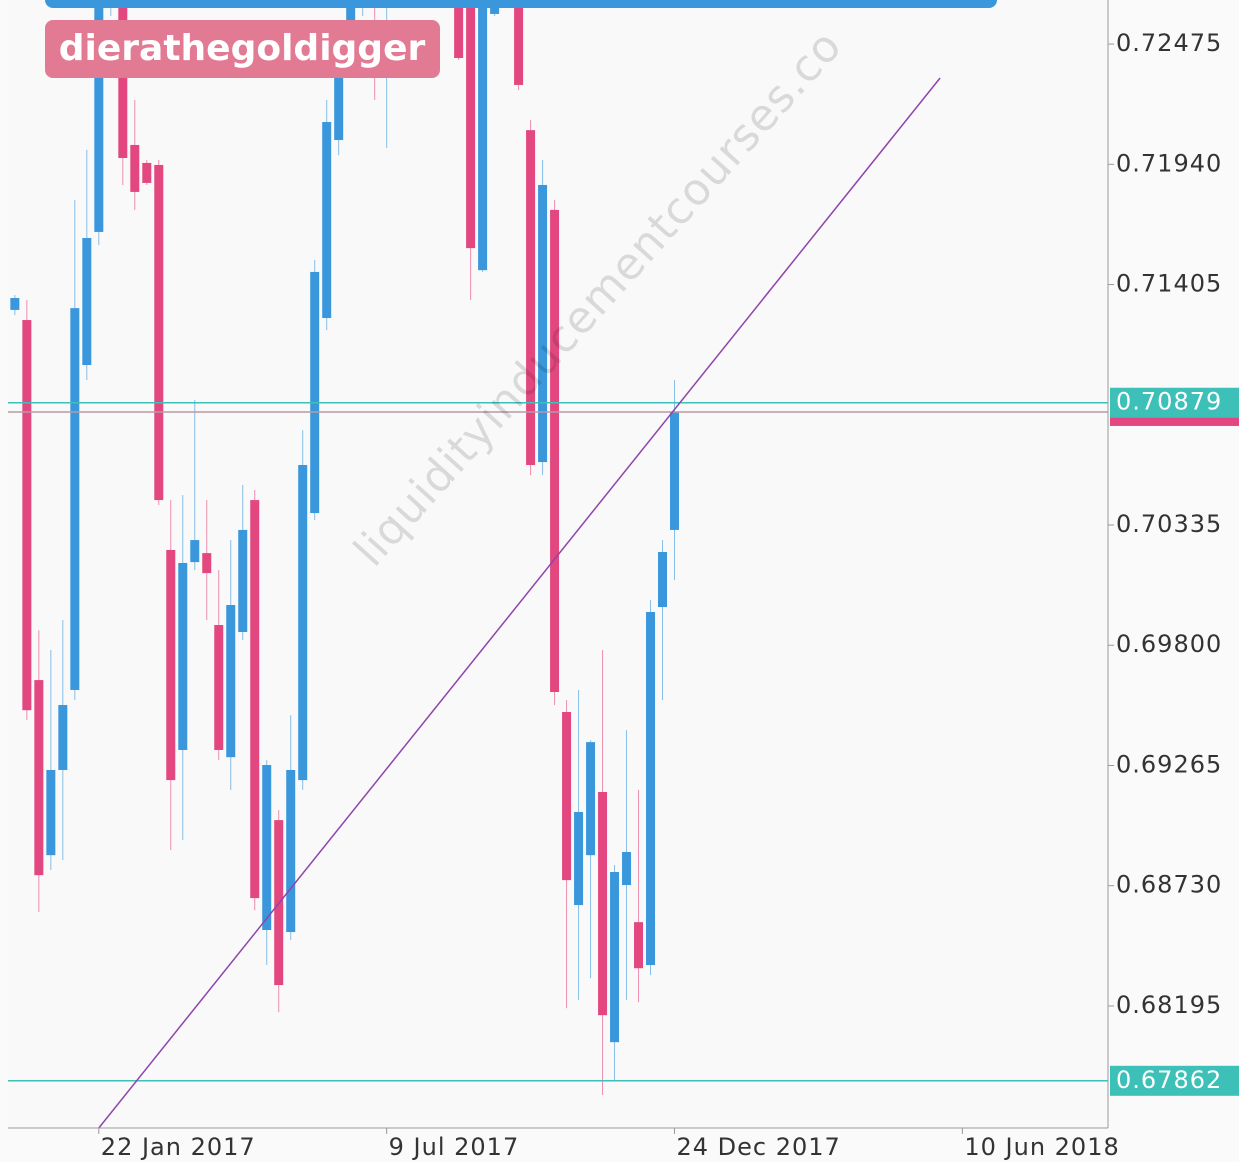  Describe the element at coordinates (1169, 885) in the screenshot. I see `y-tick-label: 0.68730` at that location.